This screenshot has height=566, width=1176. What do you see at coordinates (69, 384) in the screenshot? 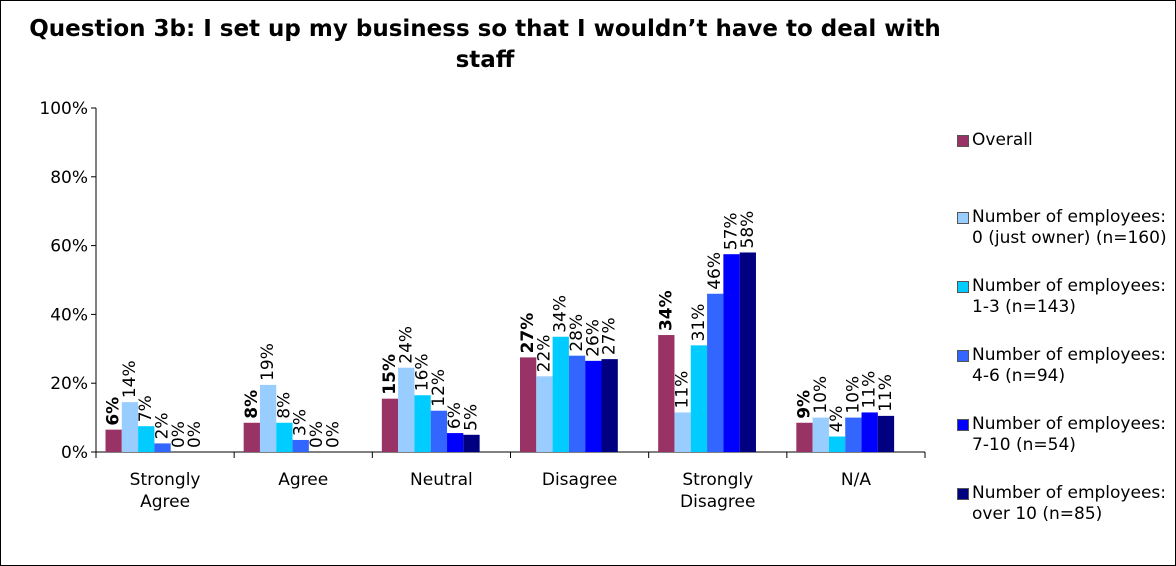
I see `y-tick-label: 20%` at bounding box center [69, 384].